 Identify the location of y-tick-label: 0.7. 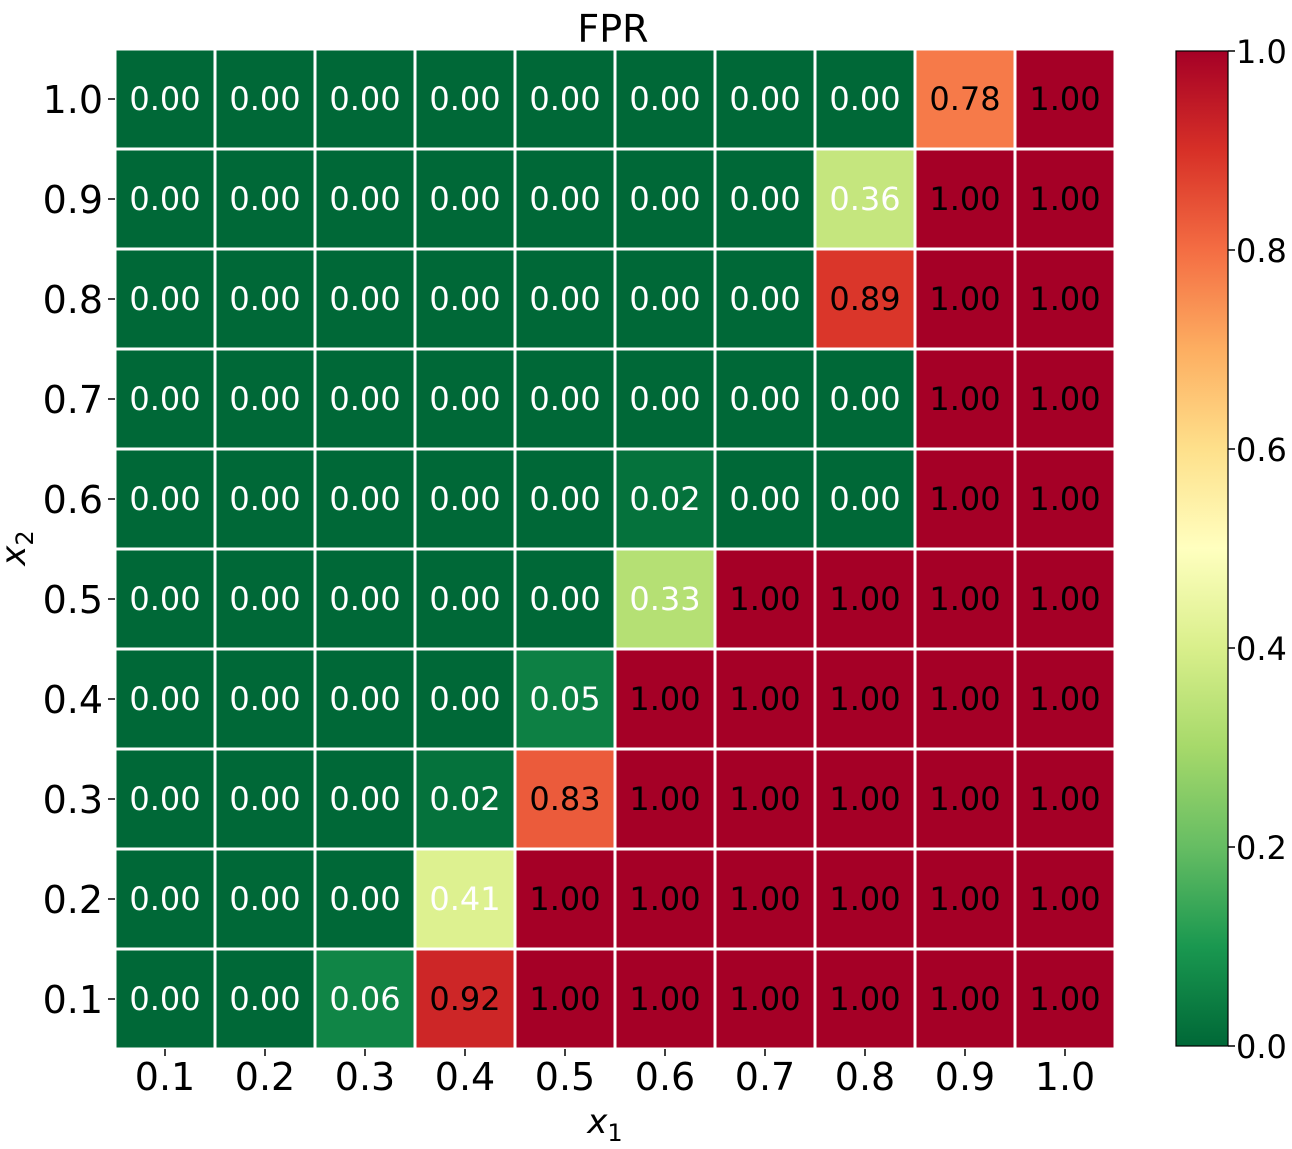
(73, 400).